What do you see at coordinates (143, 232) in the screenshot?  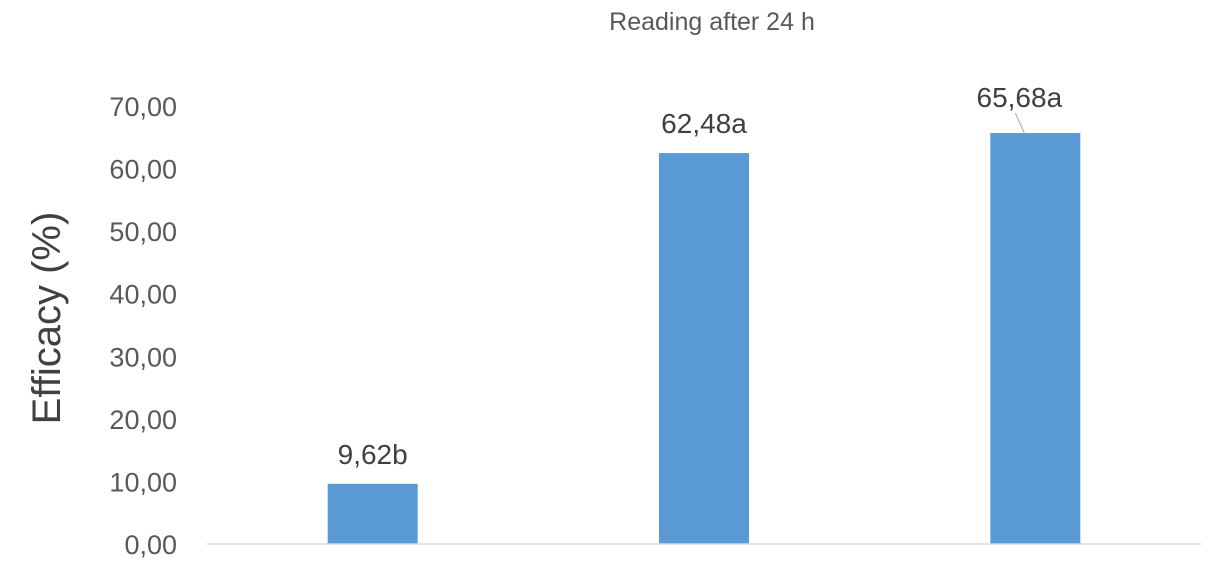 I see `y-tick-label: 50,00` at bounding box center [143, 232].